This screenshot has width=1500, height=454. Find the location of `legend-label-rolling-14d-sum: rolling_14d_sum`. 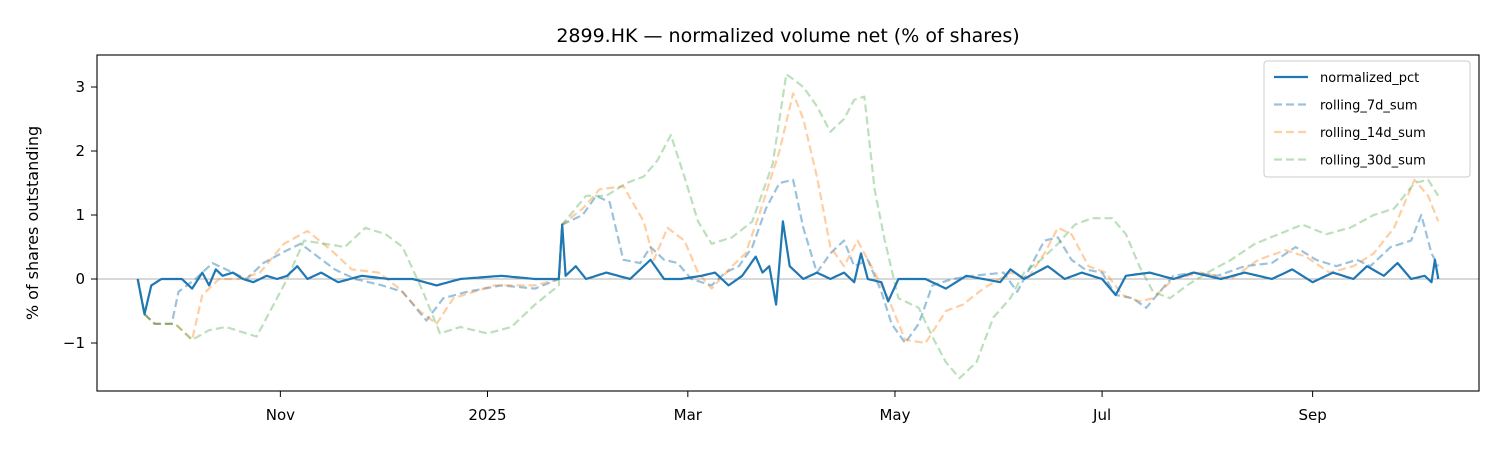

legend-label-rolling-14d-sum: rolling_14d_sum is located at coordinates (1373, 133).